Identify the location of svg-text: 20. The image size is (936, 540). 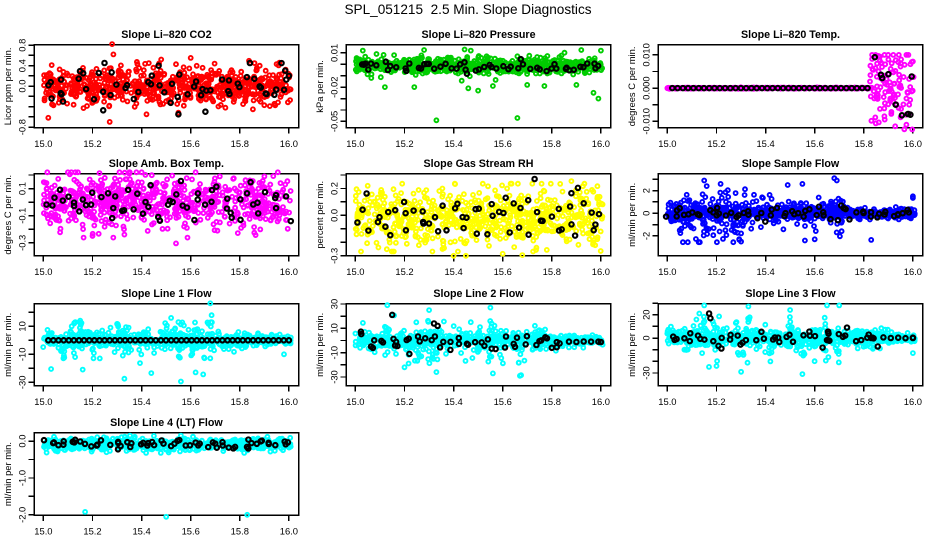
(646, 314).